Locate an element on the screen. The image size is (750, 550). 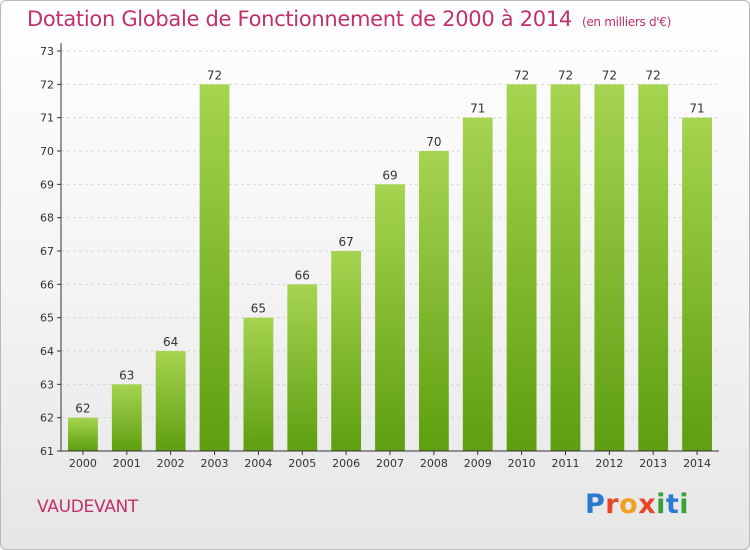
y-tick-label: 66 is located at coordinates (47, 284).